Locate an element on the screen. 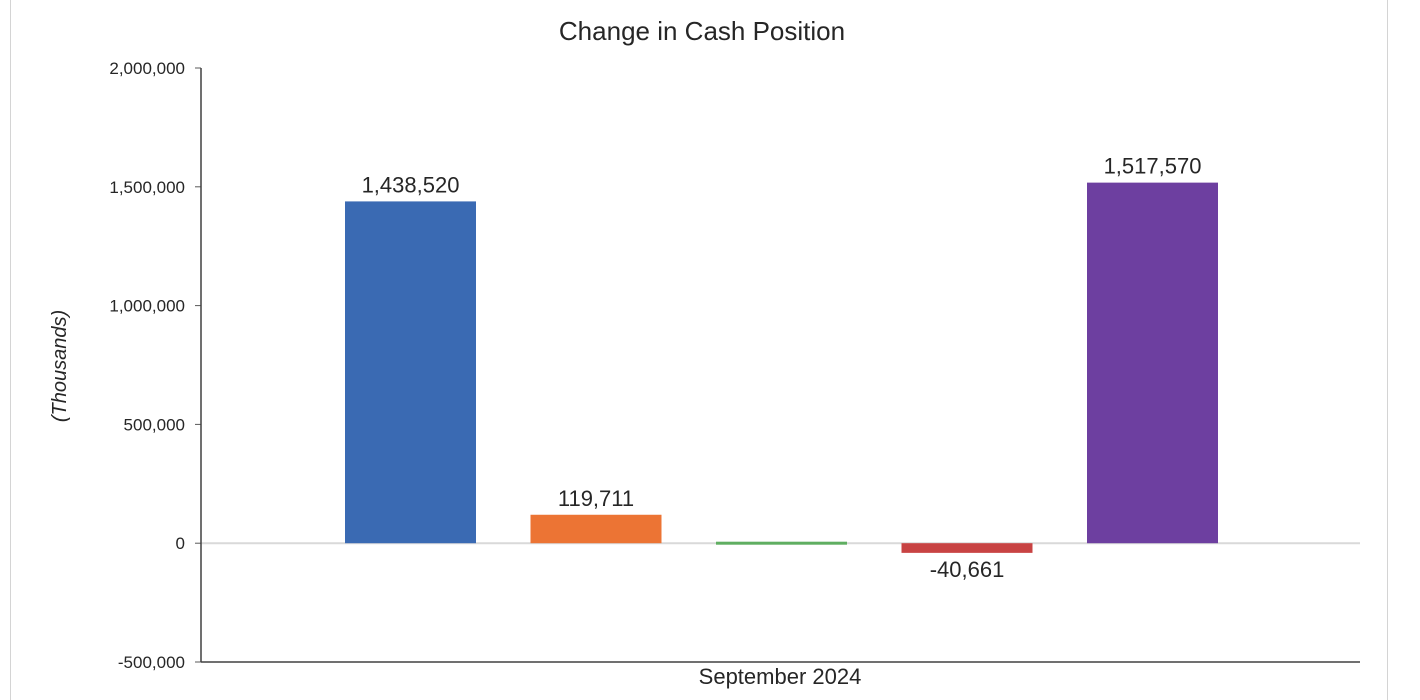  y-tick-label: 500,000 is located at coordinates (154, 424).